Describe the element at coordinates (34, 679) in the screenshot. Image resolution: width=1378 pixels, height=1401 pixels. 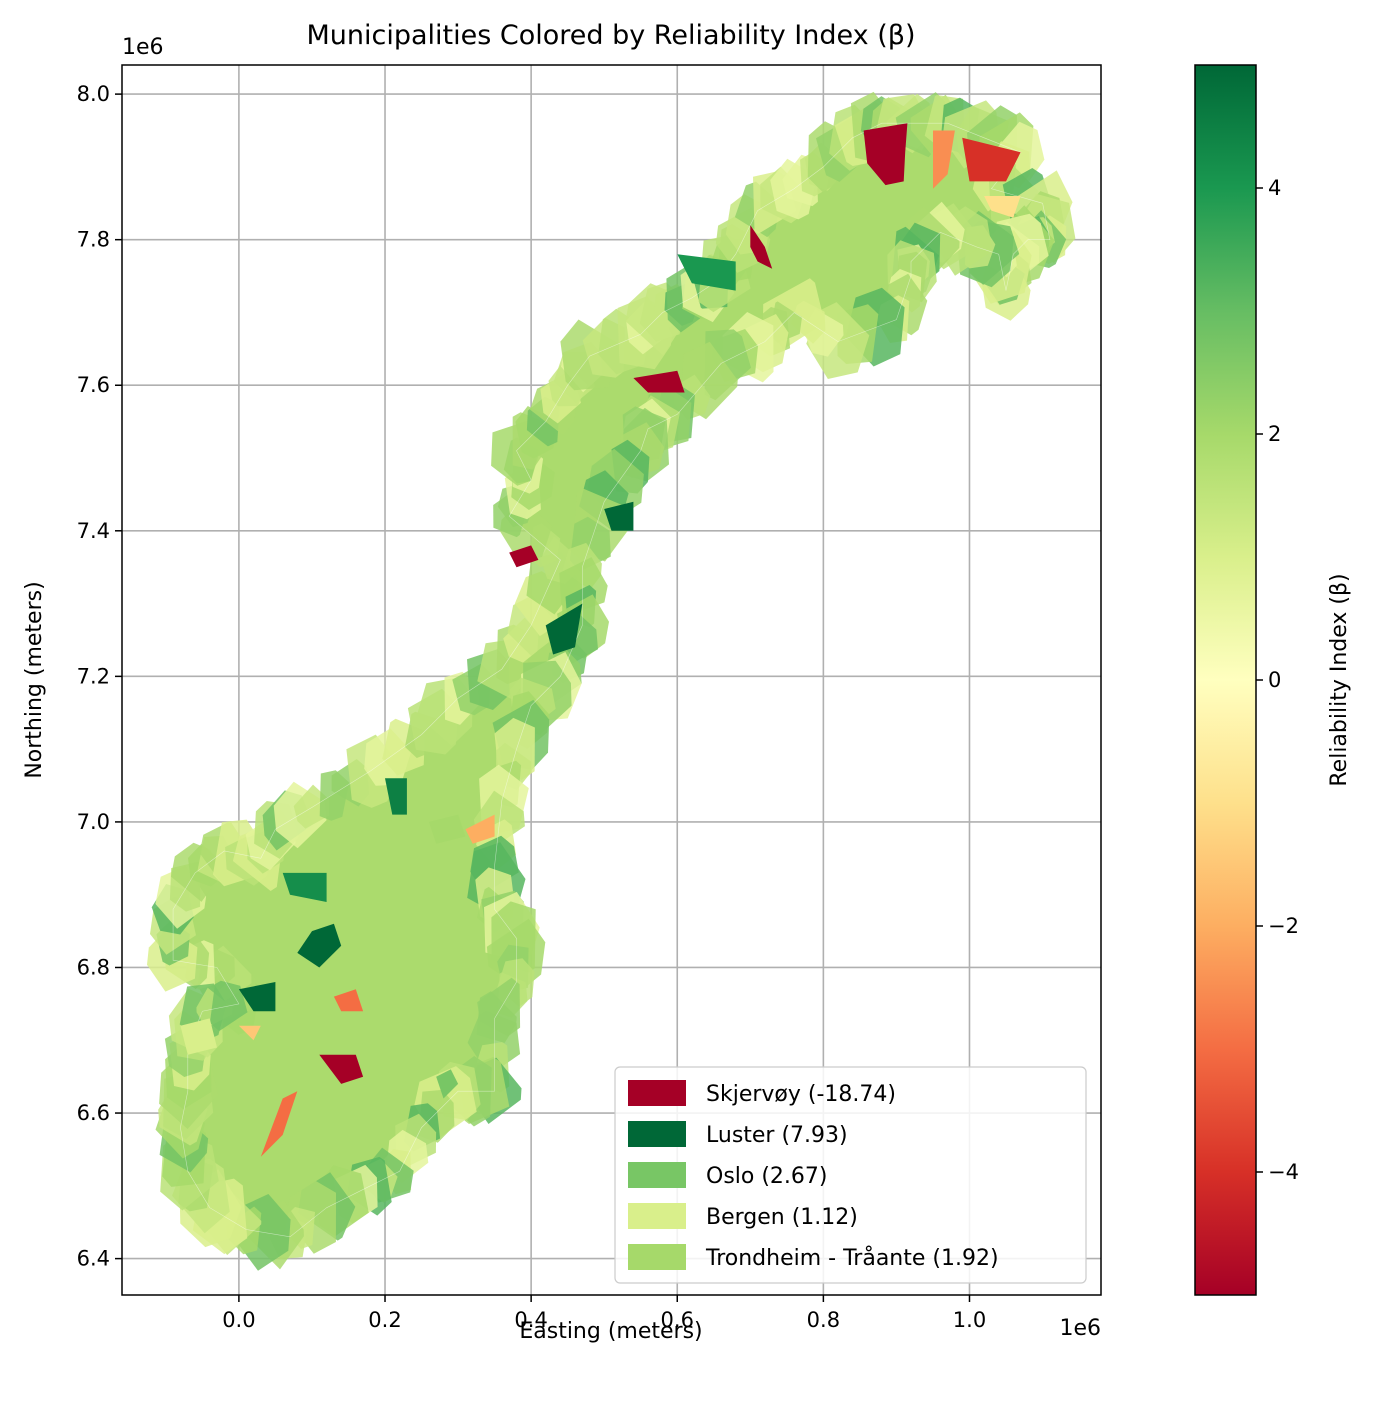
I see `y-axis-label: Northing (meters)` at that location.